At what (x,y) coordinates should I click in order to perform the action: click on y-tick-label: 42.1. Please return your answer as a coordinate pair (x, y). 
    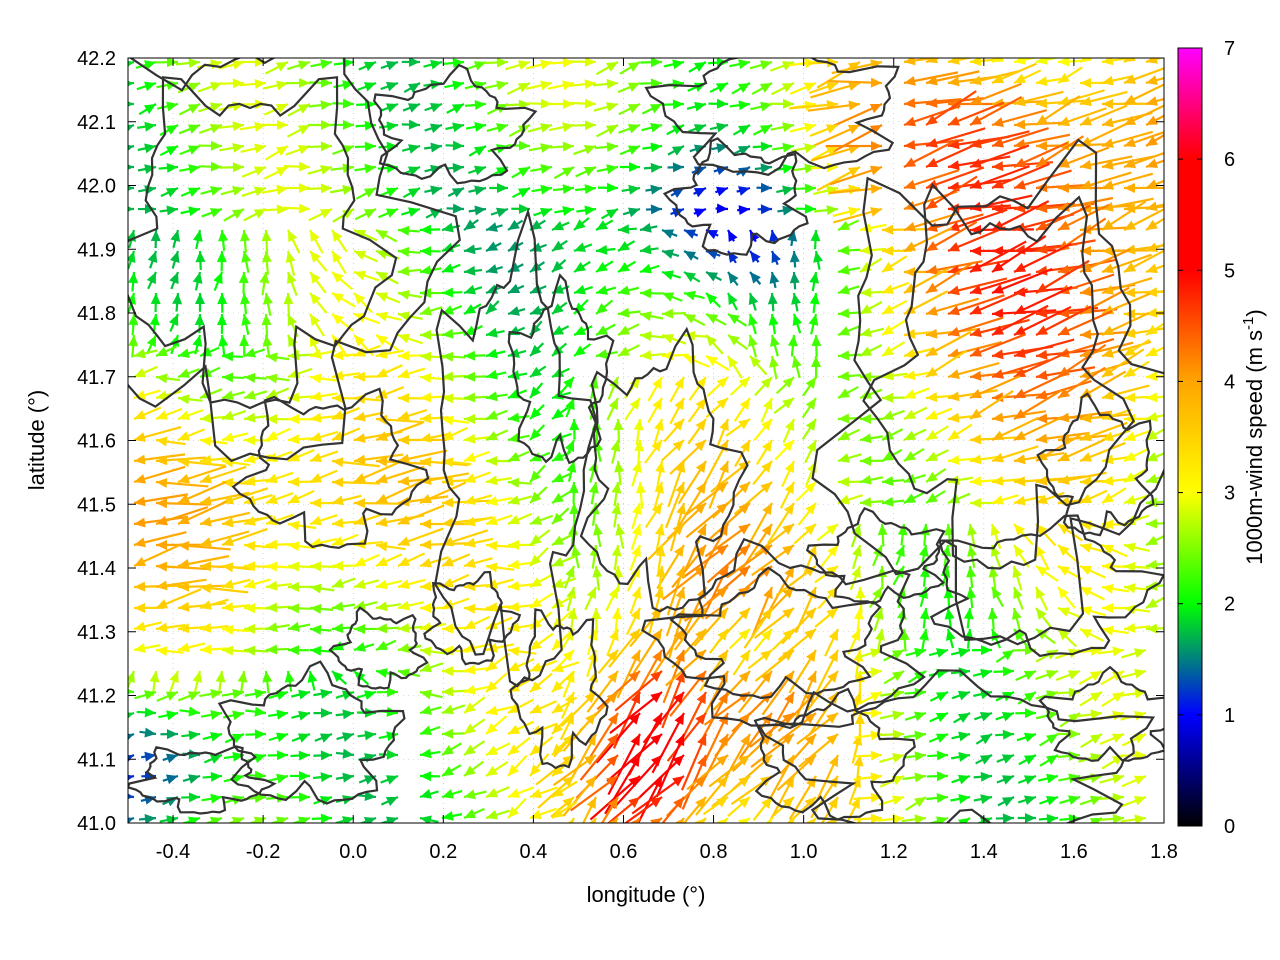
    Looking at the image, I should click on (96, 123).